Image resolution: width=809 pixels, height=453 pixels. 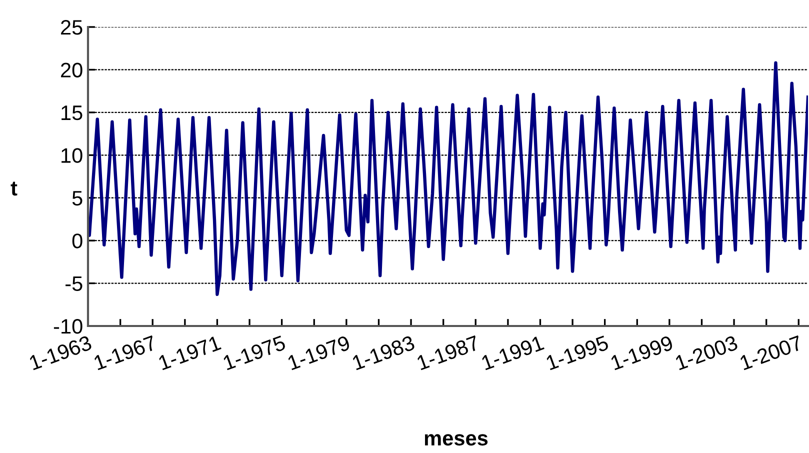 I want to click on y-tick-label: 5, so click(x=77, y=198).